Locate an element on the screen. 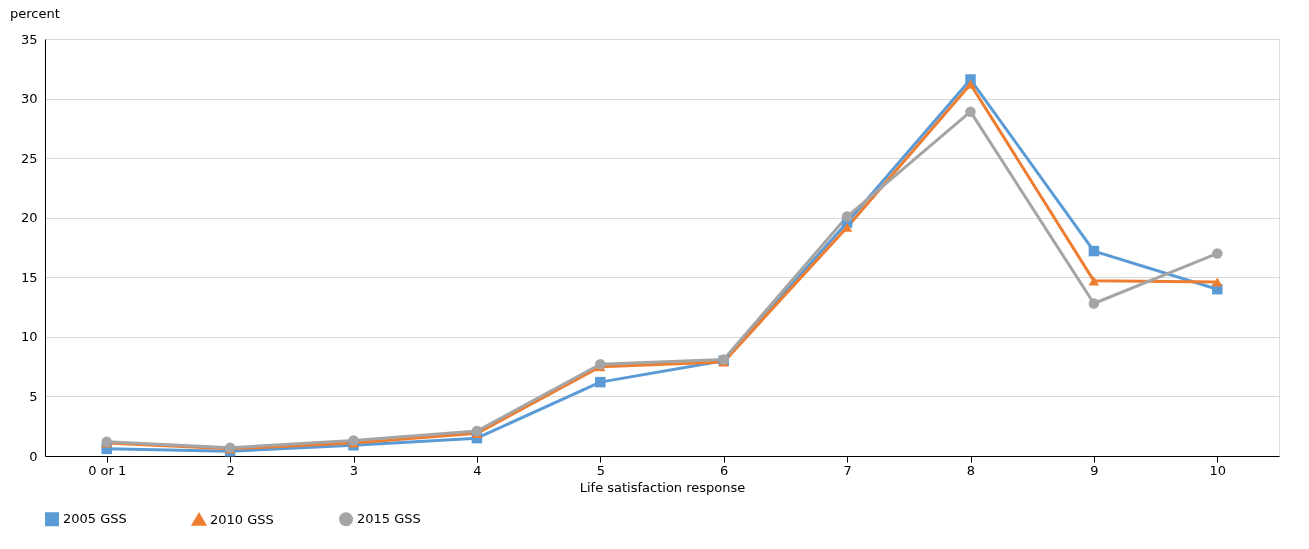 This screenshot has height=549, width=1309. x-tick-label: 8 is located at coordinates (971, 470).